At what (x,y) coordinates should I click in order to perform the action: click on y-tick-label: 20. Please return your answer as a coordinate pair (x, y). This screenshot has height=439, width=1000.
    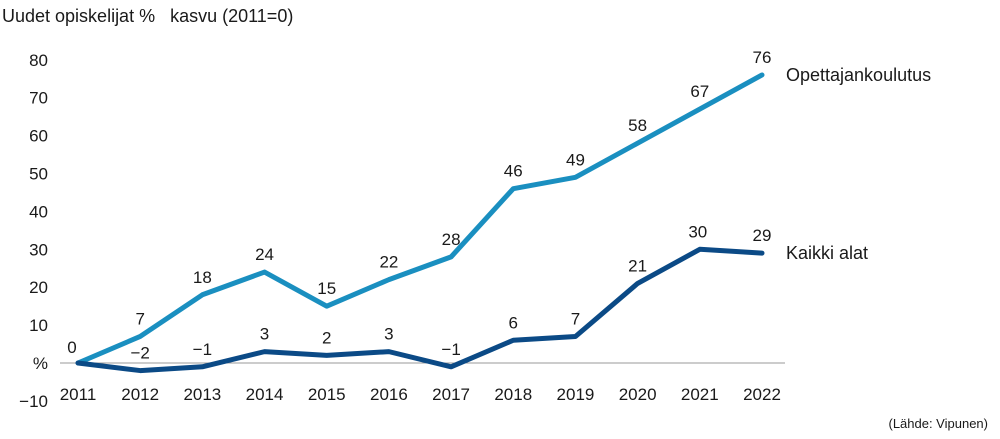
    Looking at the image, I should click on (38, 287).